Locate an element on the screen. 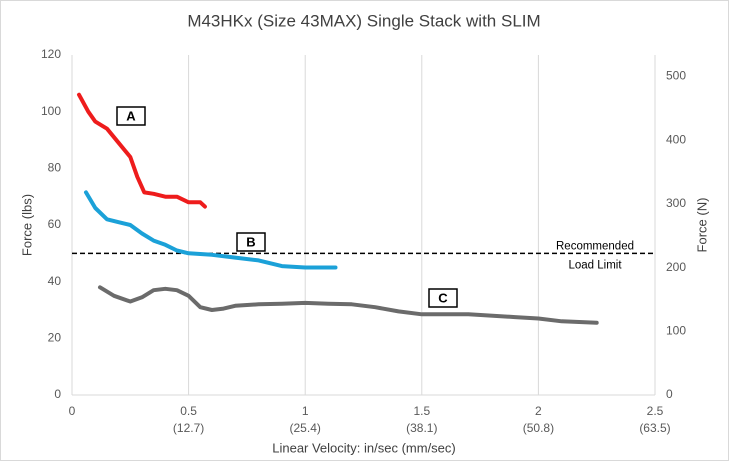  y2-tick-label: 400 is located at coordinates (676, 139).